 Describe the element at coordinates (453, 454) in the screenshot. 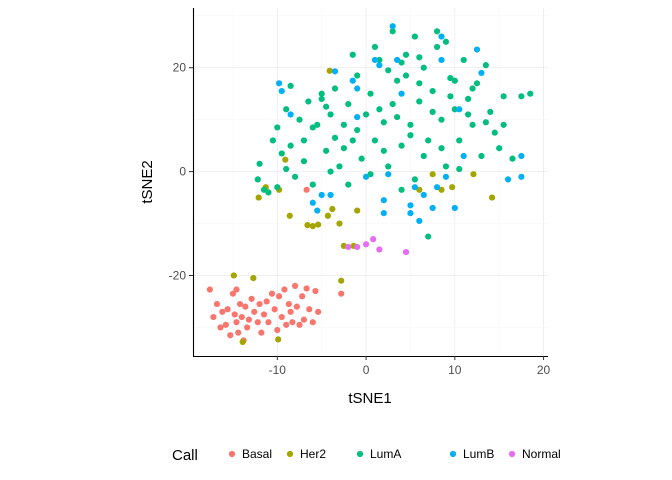

I see `legend-key-lumb` at that location.